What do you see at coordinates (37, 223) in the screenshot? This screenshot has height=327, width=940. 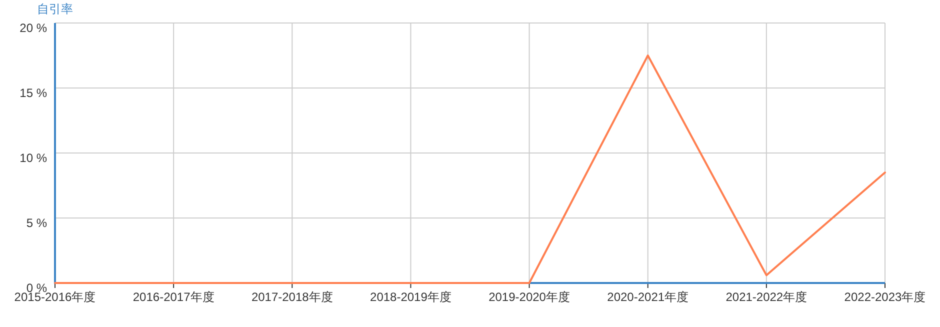 I see `y-tick-label: 5 %` at bounding box center [37, 223].